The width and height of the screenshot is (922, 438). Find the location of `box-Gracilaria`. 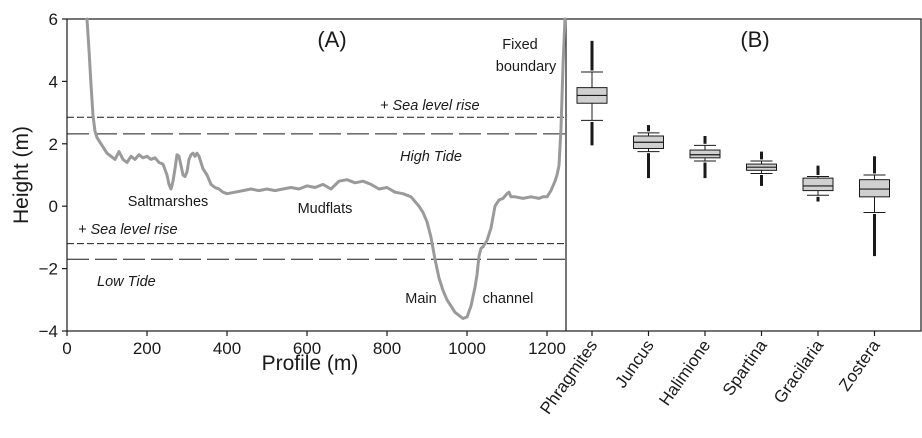

box-Gracilaria is located at coordinates (818, 184).